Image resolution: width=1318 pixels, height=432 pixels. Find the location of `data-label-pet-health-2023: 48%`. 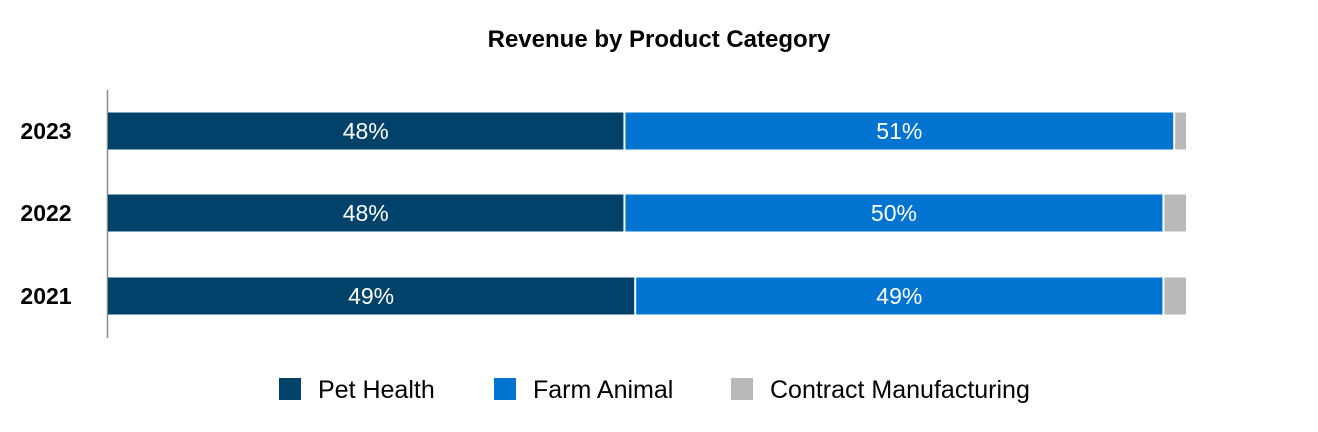

data-label-pet-health-2023: 48% is located at coordinates (366, 131).